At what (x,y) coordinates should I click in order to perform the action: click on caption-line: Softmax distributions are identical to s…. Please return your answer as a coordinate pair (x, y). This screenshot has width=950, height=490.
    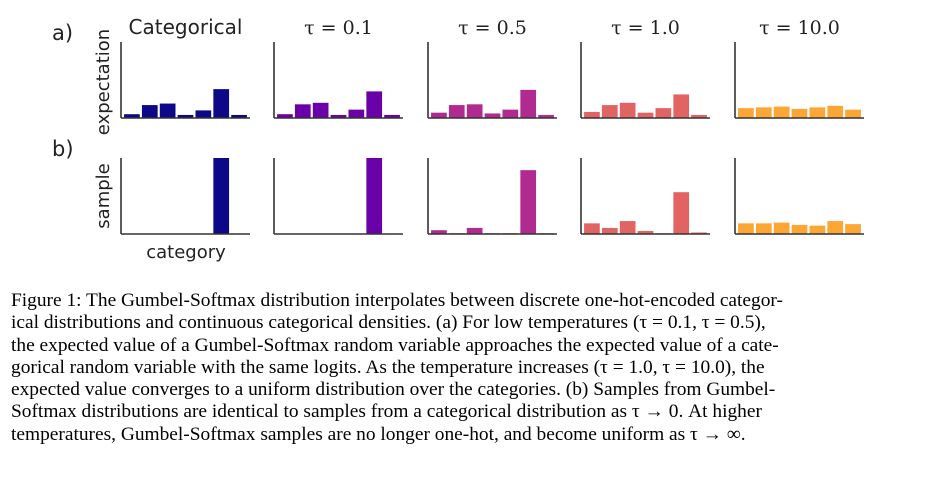
    Looking at the image, I should click on (386, 412).